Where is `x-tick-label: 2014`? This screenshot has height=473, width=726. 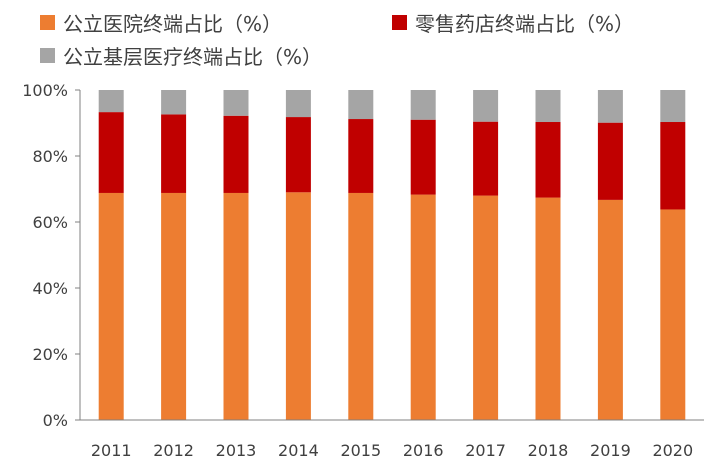 x-tick-label: 2014 is located at coordinates (298, 450).